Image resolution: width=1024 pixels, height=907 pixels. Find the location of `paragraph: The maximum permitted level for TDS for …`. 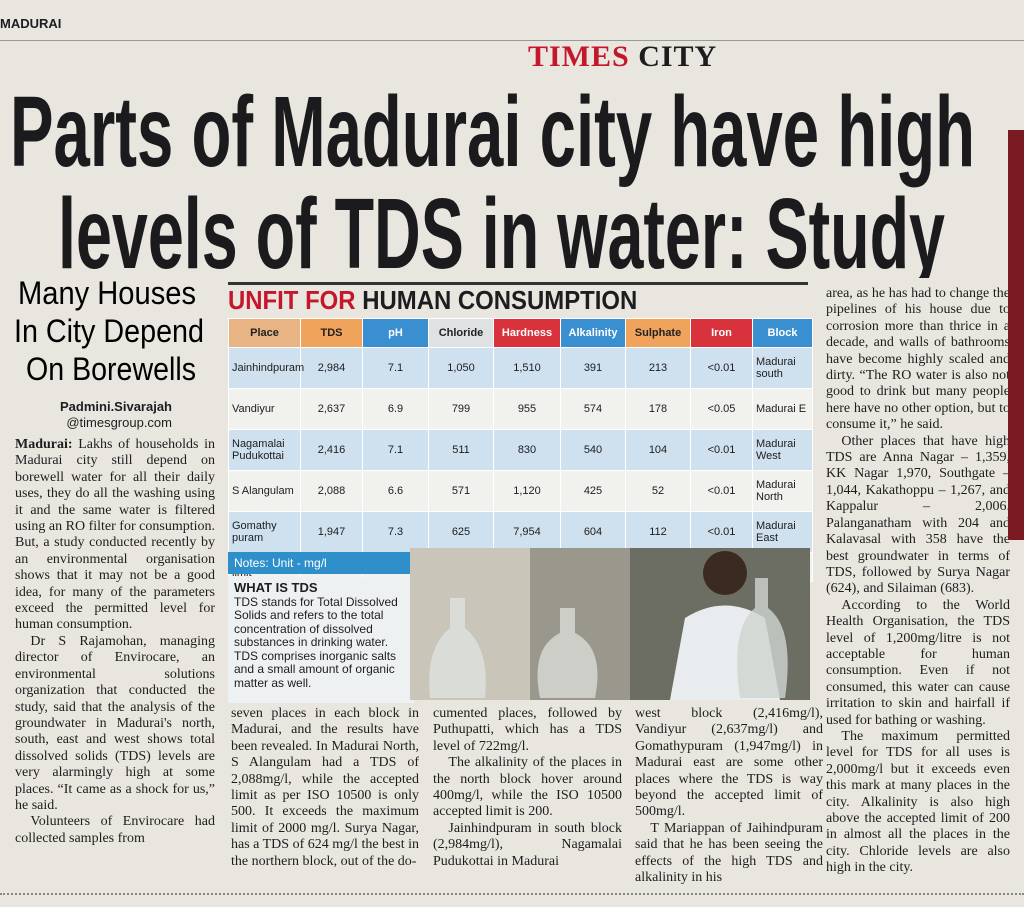

paragraph: The maximum permitted level for TDS for … is located at coordinates (918, 803).